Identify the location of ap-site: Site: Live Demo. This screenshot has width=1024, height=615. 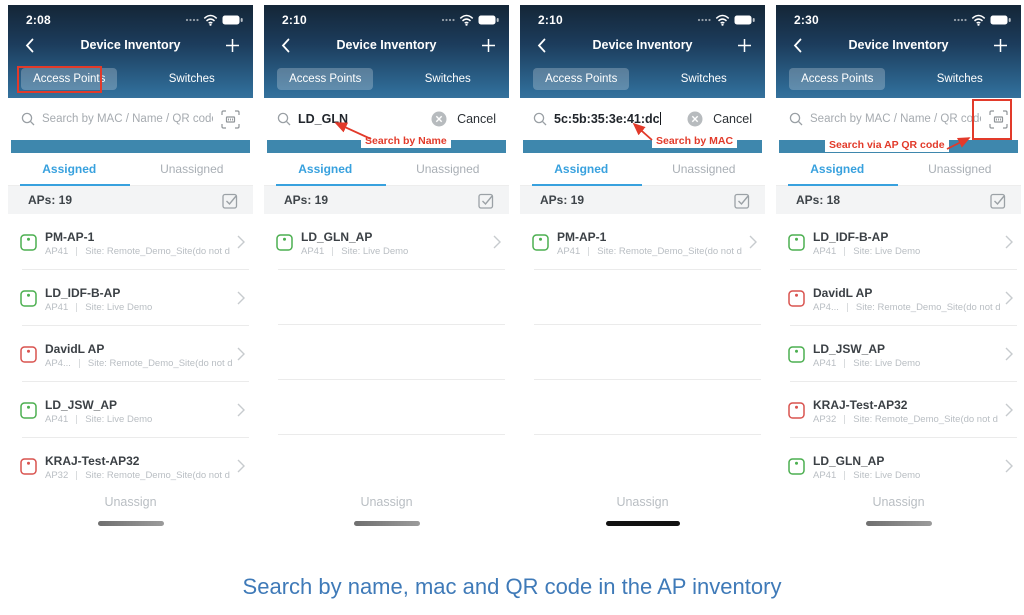
(887, 475).